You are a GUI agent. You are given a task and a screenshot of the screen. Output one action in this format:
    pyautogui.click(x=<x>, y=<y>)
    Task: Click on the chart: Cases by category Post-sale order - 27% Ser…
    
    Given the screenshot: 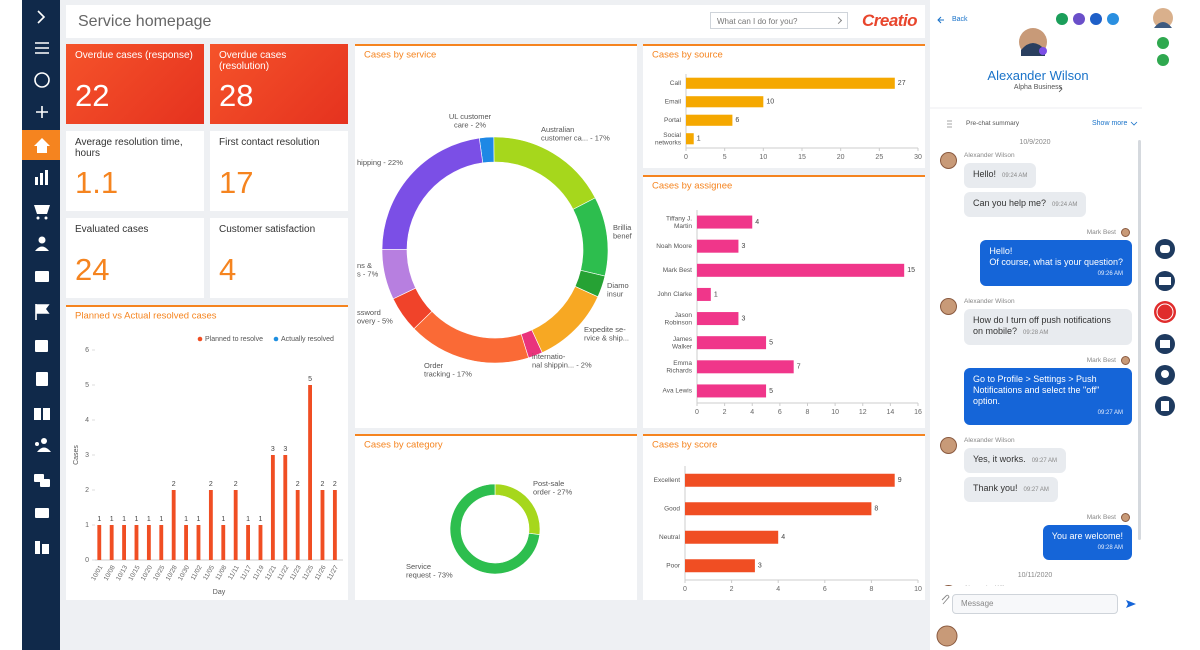 What is the action you would take?
    pyautogui.click(x=468, y=510)
    